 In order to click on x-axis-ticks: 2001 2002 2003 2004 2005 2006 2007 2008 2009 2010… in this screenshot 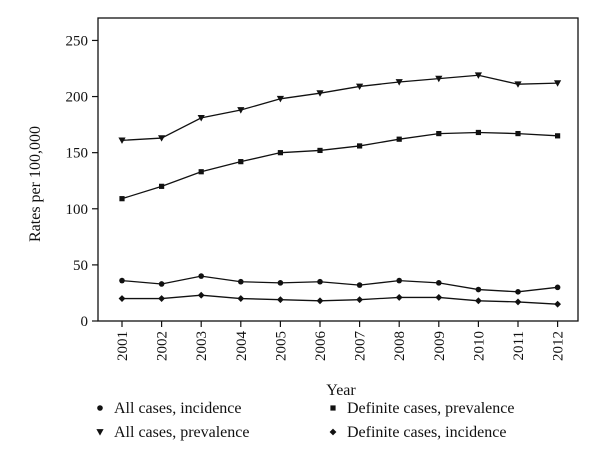, I will do `click(341, 341)`.